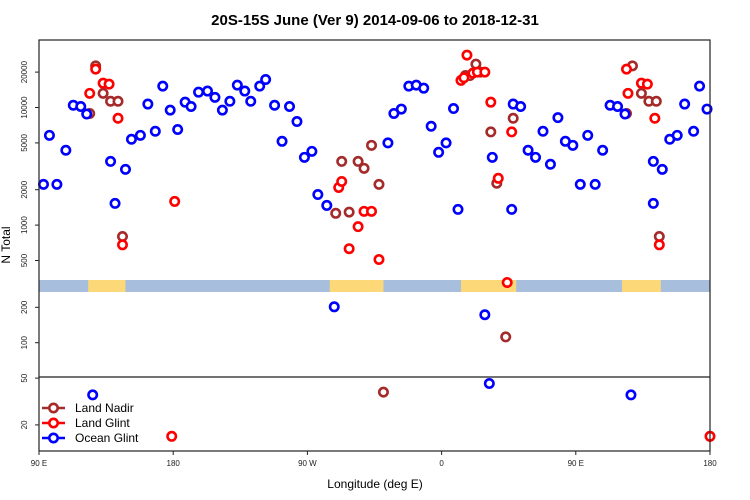 This screenshot has height=500, width=750. Describe the element at coordinates (24, 307) in the screenshot. I see `y-tick-label: 200` at that location.